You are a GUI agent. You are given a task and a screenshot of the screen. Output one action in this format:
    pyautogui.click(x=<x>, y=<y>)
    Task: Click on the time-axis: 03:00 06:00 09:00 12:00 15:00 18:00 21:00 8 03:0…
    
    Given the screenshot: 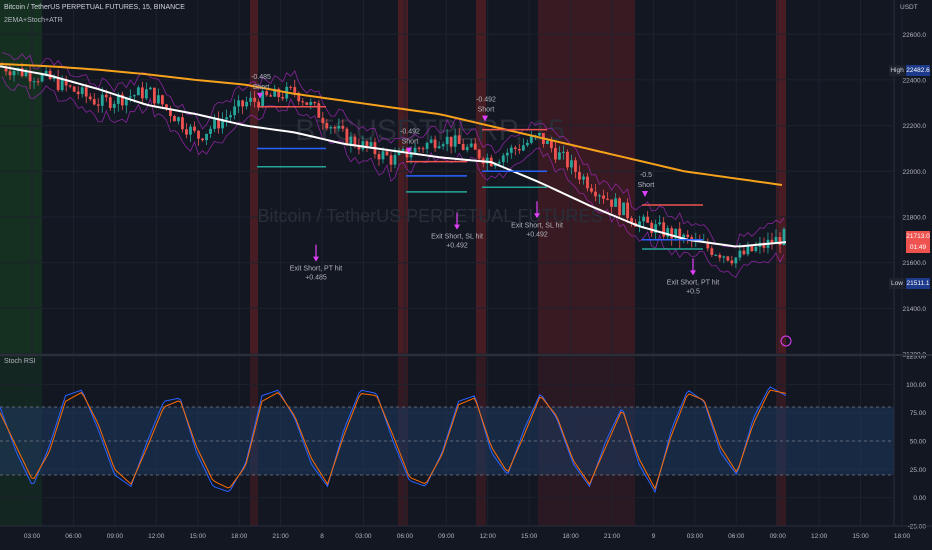 What is the action you would take?
    pyautogui.click(x=467, y=536)
    